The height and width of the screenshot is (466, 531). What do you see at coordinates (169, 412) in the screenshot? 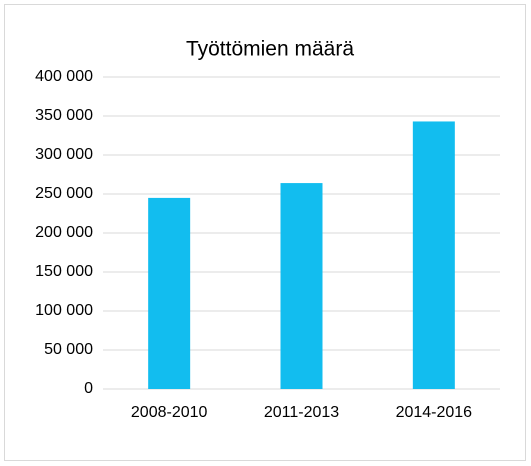
I see `x-tick-label: 2008-2010` at bounding box center [169, 412].